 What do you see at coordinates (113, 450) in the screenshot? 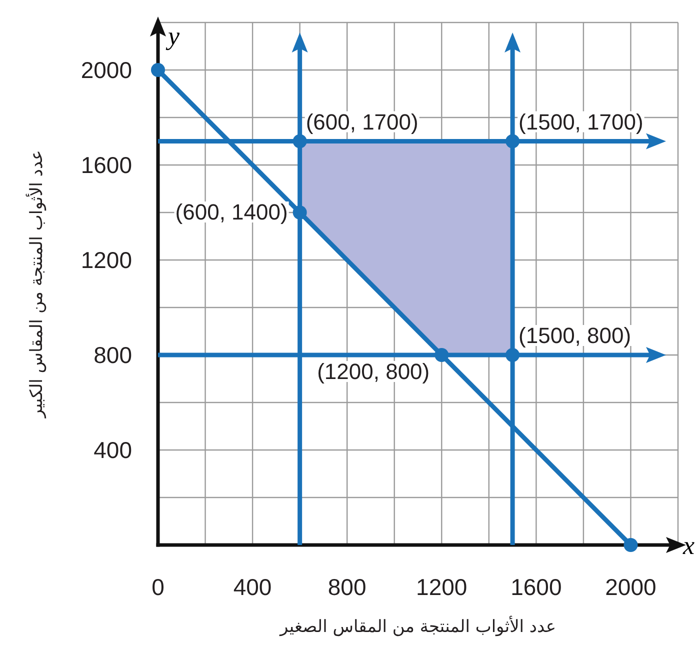
I see `y-tick-label: 400` at bounding box center [113, 450].